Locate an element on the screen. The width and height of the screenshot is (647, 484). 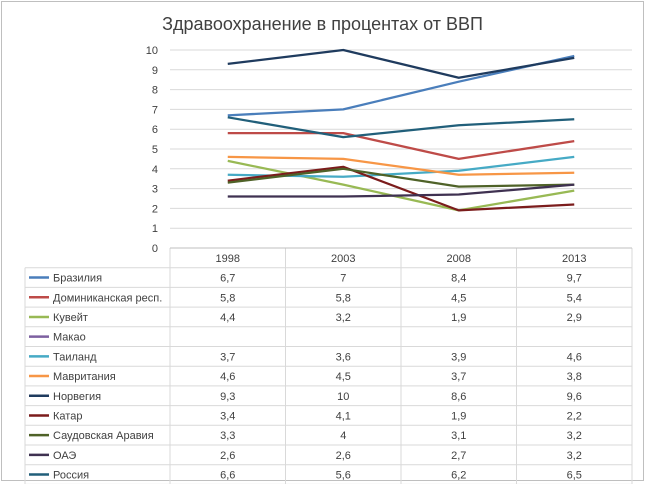
data-label: 5,6 is located at coordinates (343, 476).